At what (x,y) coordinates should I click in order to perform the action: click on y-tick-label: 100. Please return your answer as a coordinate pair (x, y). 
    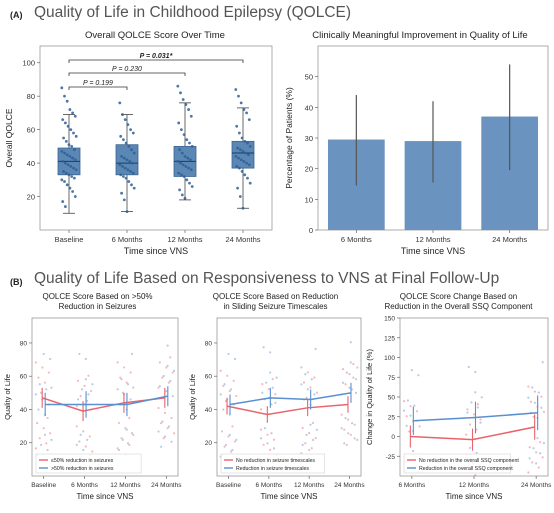
    Looking at the image, I should click on (28, 63).